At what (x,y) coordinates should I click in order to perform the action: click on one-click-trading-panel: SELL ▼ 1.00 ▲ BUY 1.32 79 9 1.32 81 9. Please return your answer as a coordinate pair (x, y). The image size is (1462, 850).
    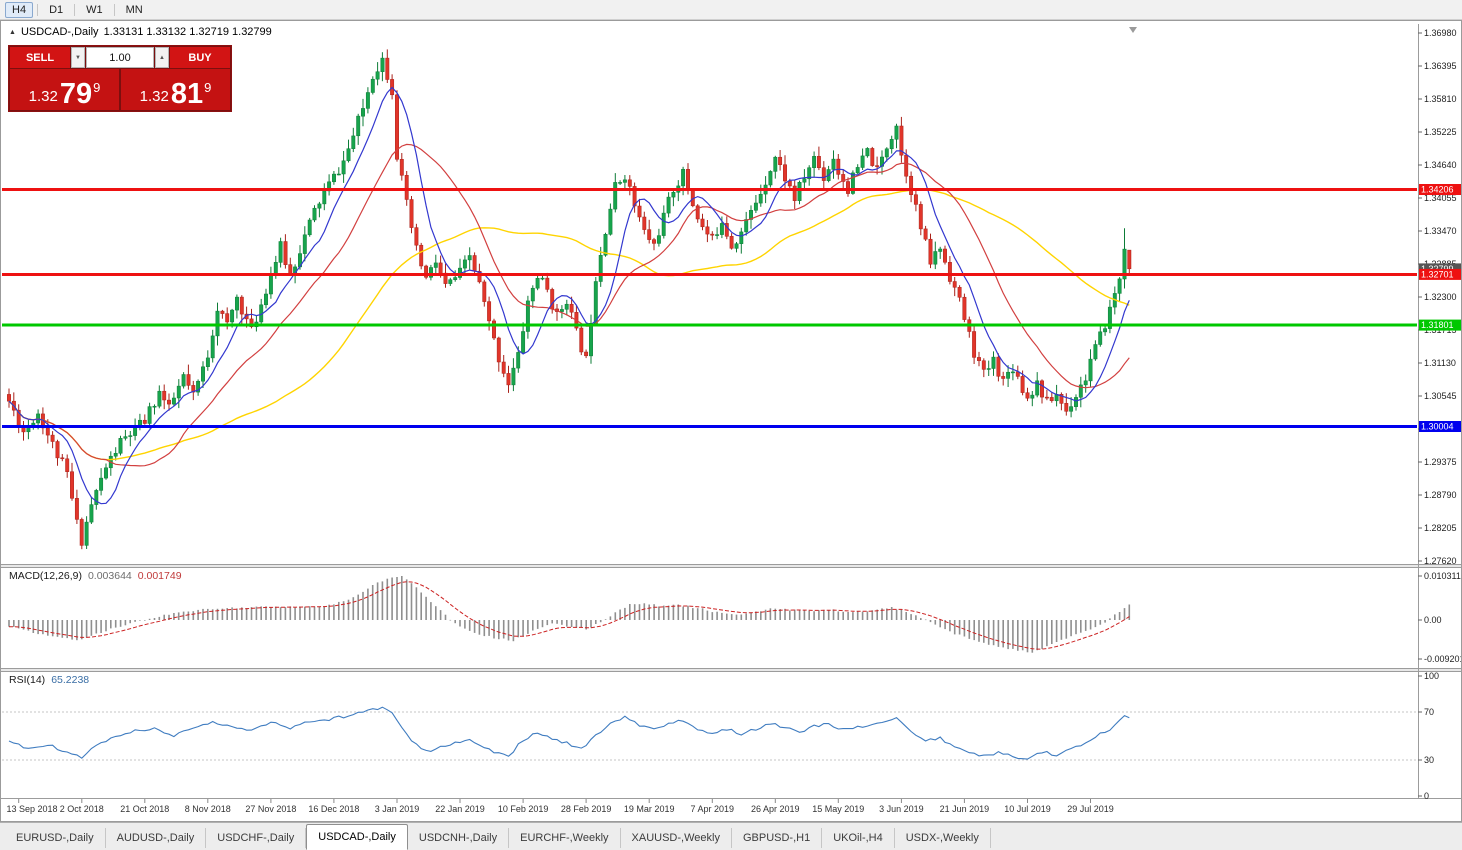
    Looking at the image, I should click on (120, 78).